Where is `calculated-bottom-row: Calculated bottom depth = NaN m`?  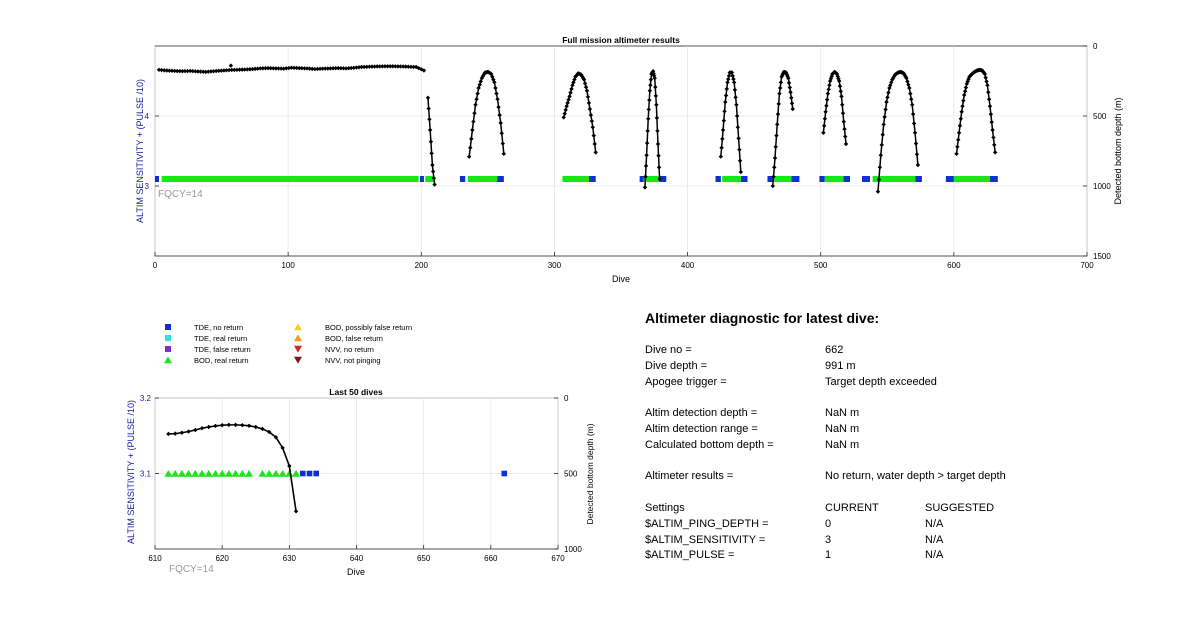 calculated-bottom-row: Calculated bottom depth = NaN m is located at coordinates (905, 446).